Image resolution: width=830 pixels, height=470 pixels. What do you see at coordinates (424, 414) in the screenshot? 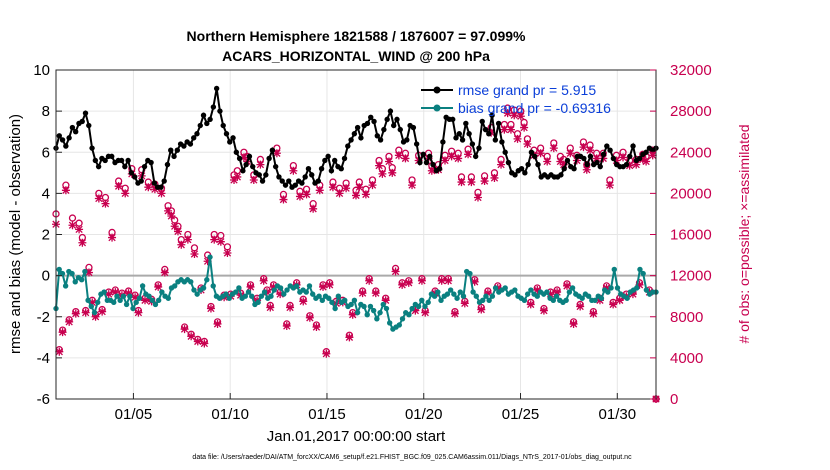
I see `x-tick-label-3: 01/20` at bounding box center [424, 414].